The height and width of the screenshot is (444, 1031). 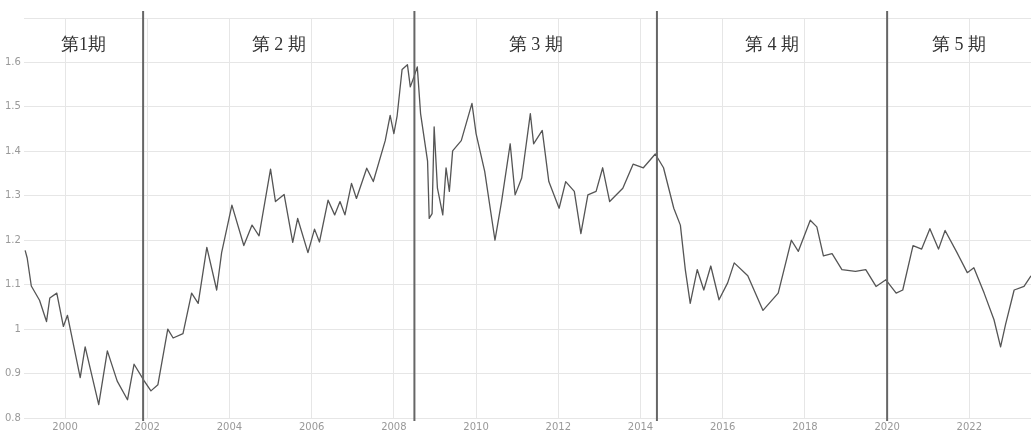 What do you see at coordinates (278, 43) in the screenshot?
I see `annotation: 第 2 期` at bounding box center [278, 43].